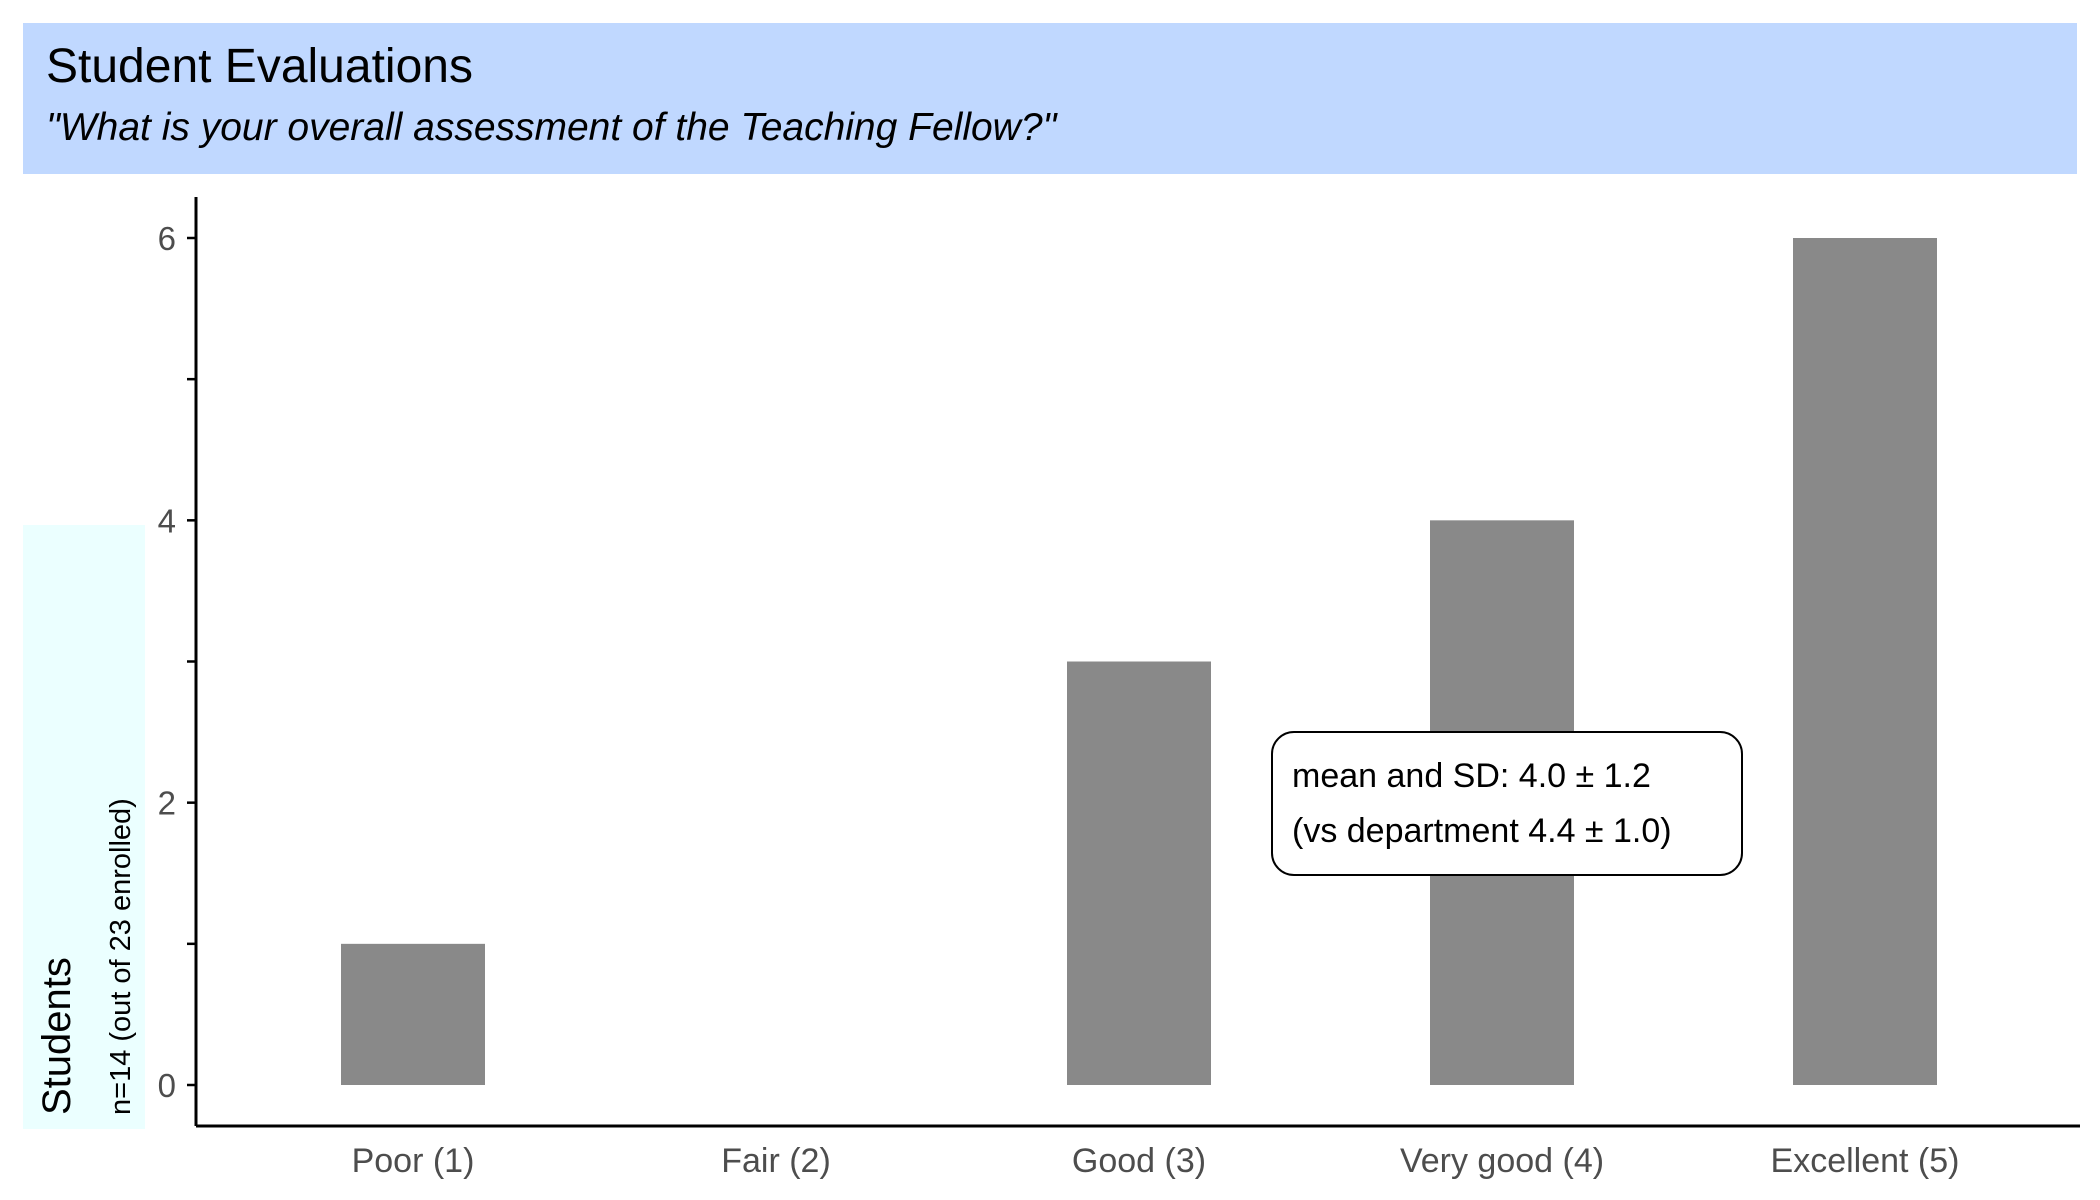 Image resolution: width=2100 pixels, height=1200 pixels. Describe the element at coordinates (1482, 831) in the screenshot. I see `annotation-line-2: (vs department 4.4 ± 1.0)` at that location.